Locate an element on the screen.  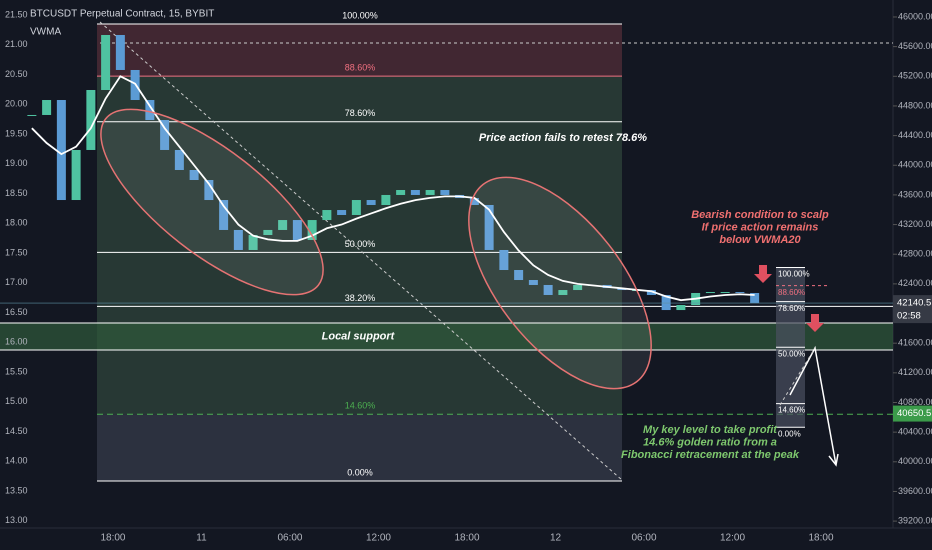
y2-tick-label: 19.50 is located at coordinates (16, 133).